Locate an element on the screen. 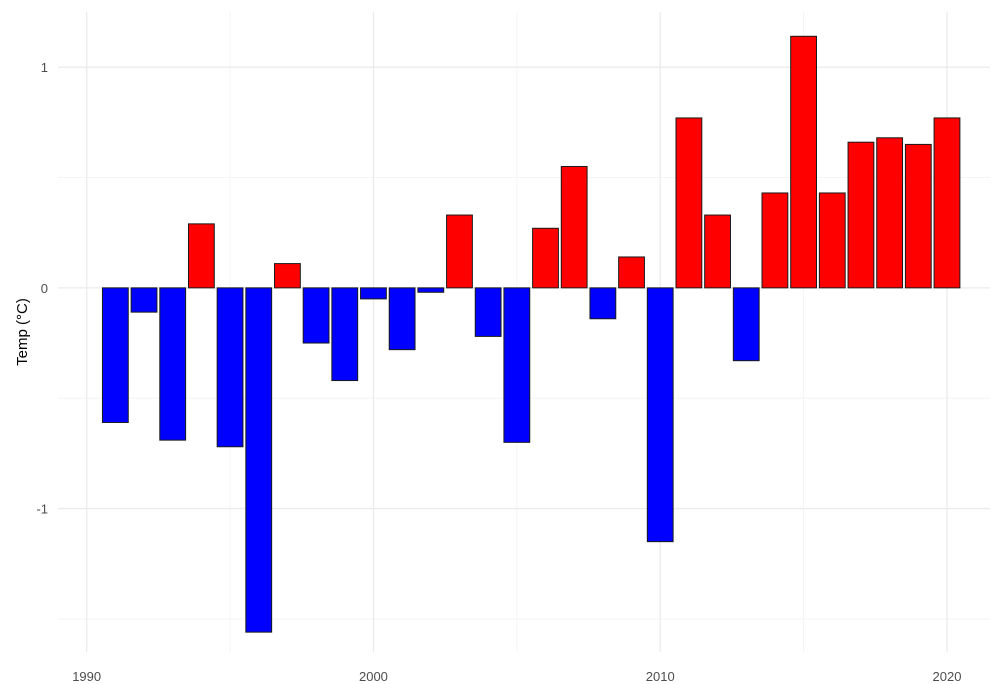  bar-2001 is located at coordinates (402, 319).